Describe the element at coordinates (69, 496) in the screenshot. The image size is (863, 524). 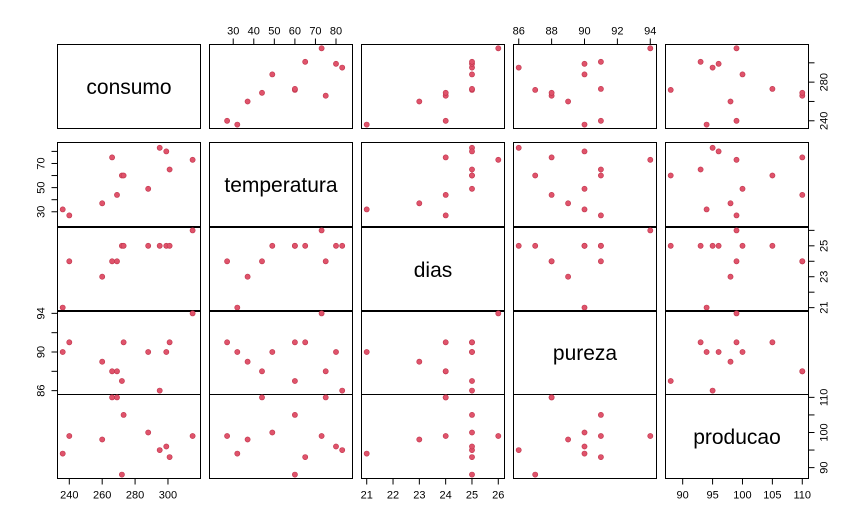
I see `x-tick-label-consumo-240: 240` at that location.